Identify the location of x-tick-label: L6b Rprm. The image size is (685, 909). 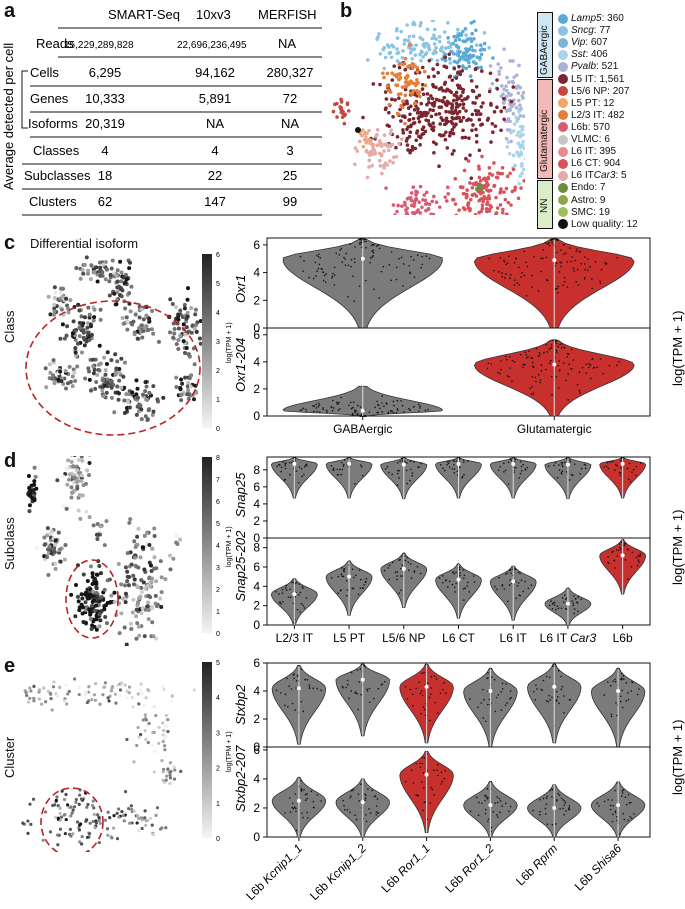
(536, 864).